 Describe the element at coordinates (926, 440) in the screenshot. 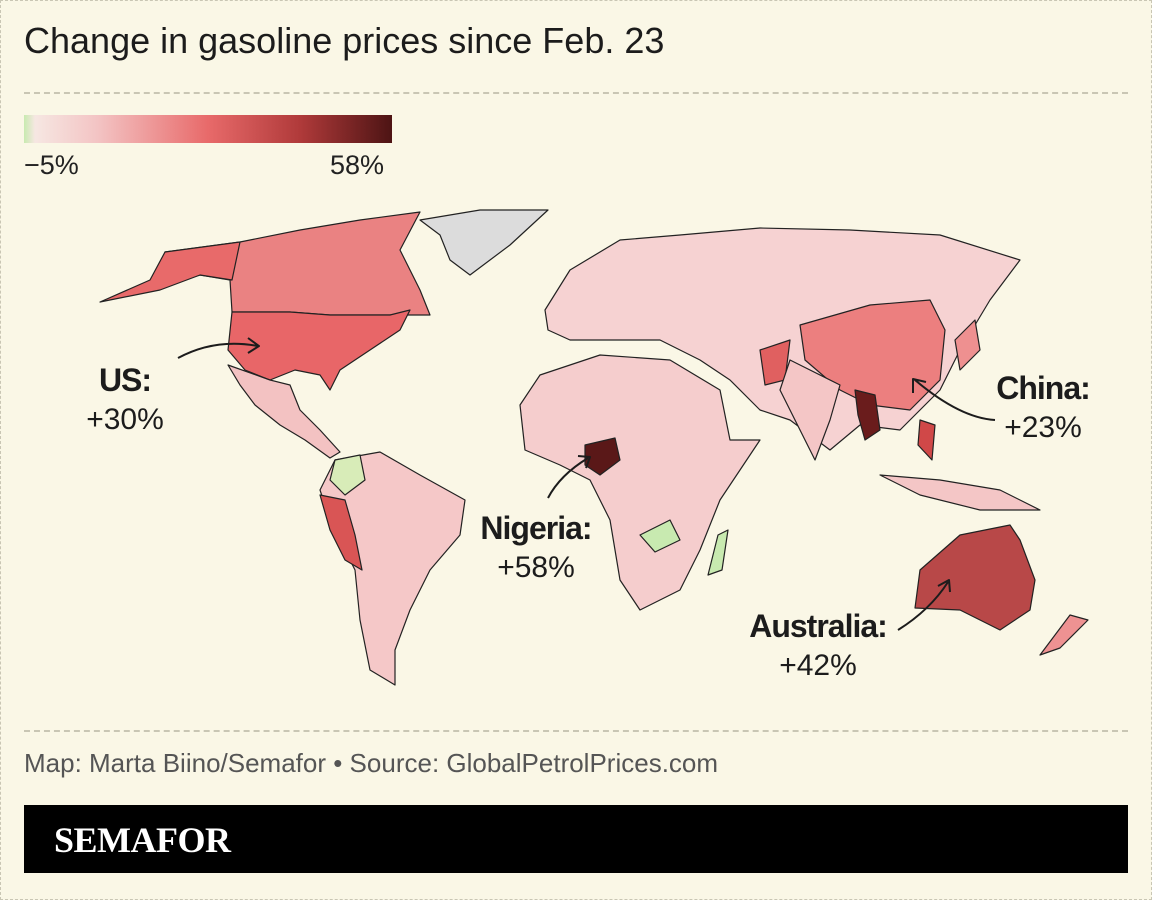

I see `philippines` at that location.